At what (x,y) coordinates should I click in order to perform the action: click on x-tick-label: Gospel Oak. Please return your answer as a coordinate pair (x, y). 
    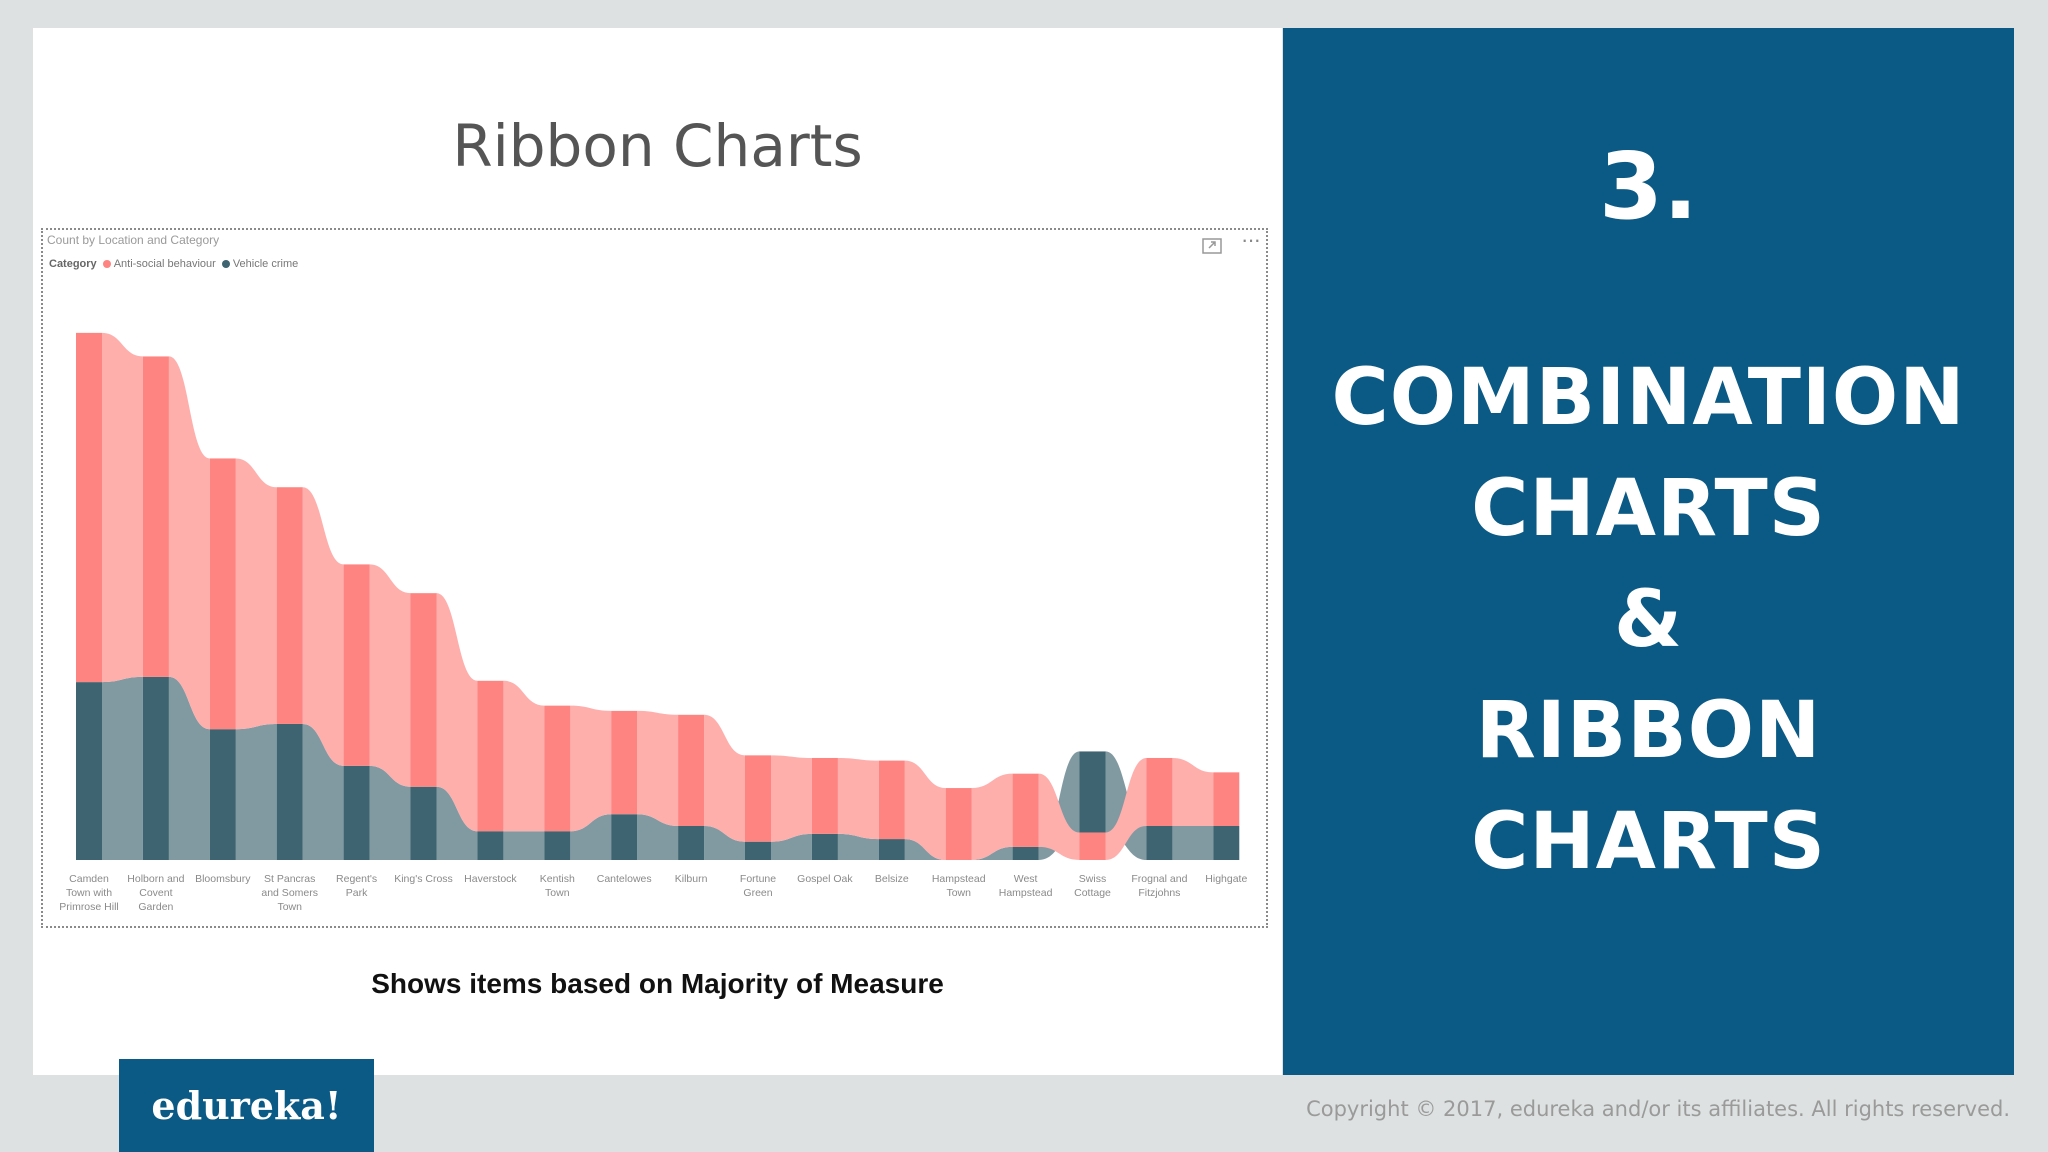
    Looking at the image, I should click on (825, 879).